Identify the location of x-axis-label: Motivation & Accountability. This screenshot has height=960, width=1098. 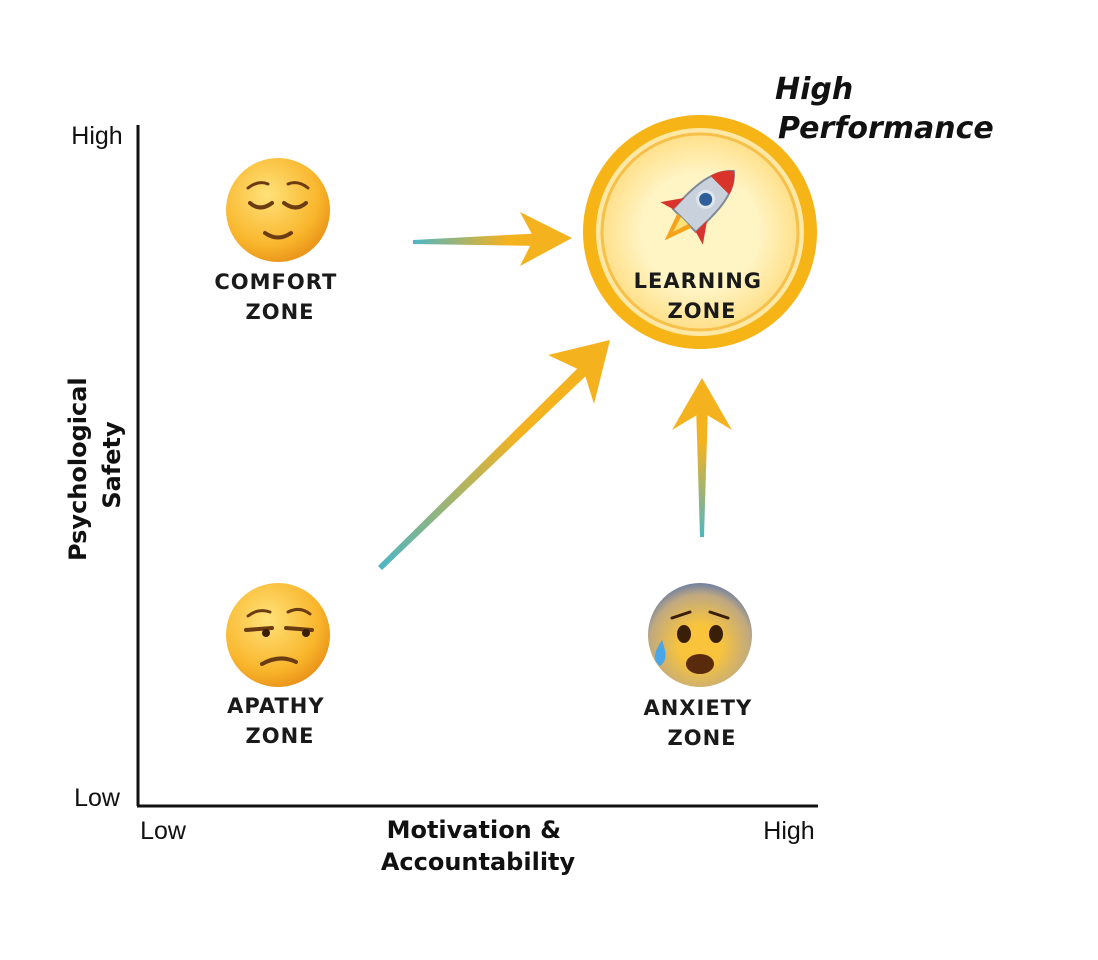
(478, 846).